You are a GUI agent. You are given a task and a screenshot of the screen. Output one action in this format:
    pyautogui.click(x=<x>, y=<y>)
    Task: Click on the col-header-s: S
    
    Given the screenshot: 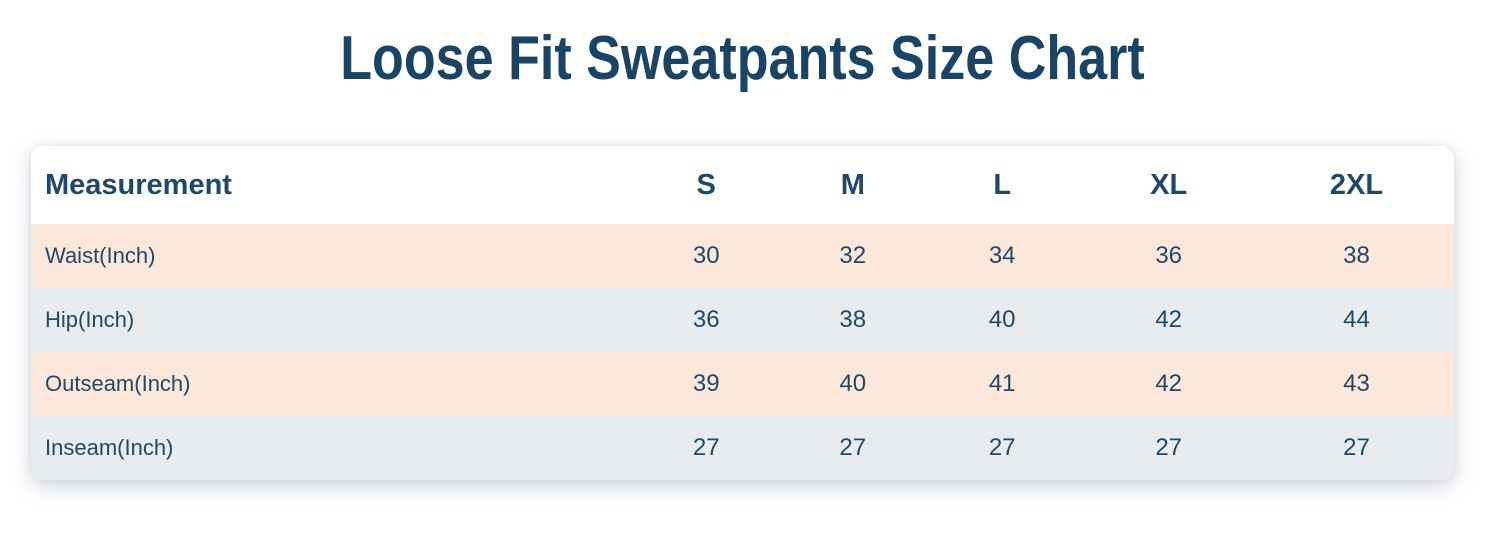 What is the action you would take?
    pyautogui.click(x=706, y=185)
    